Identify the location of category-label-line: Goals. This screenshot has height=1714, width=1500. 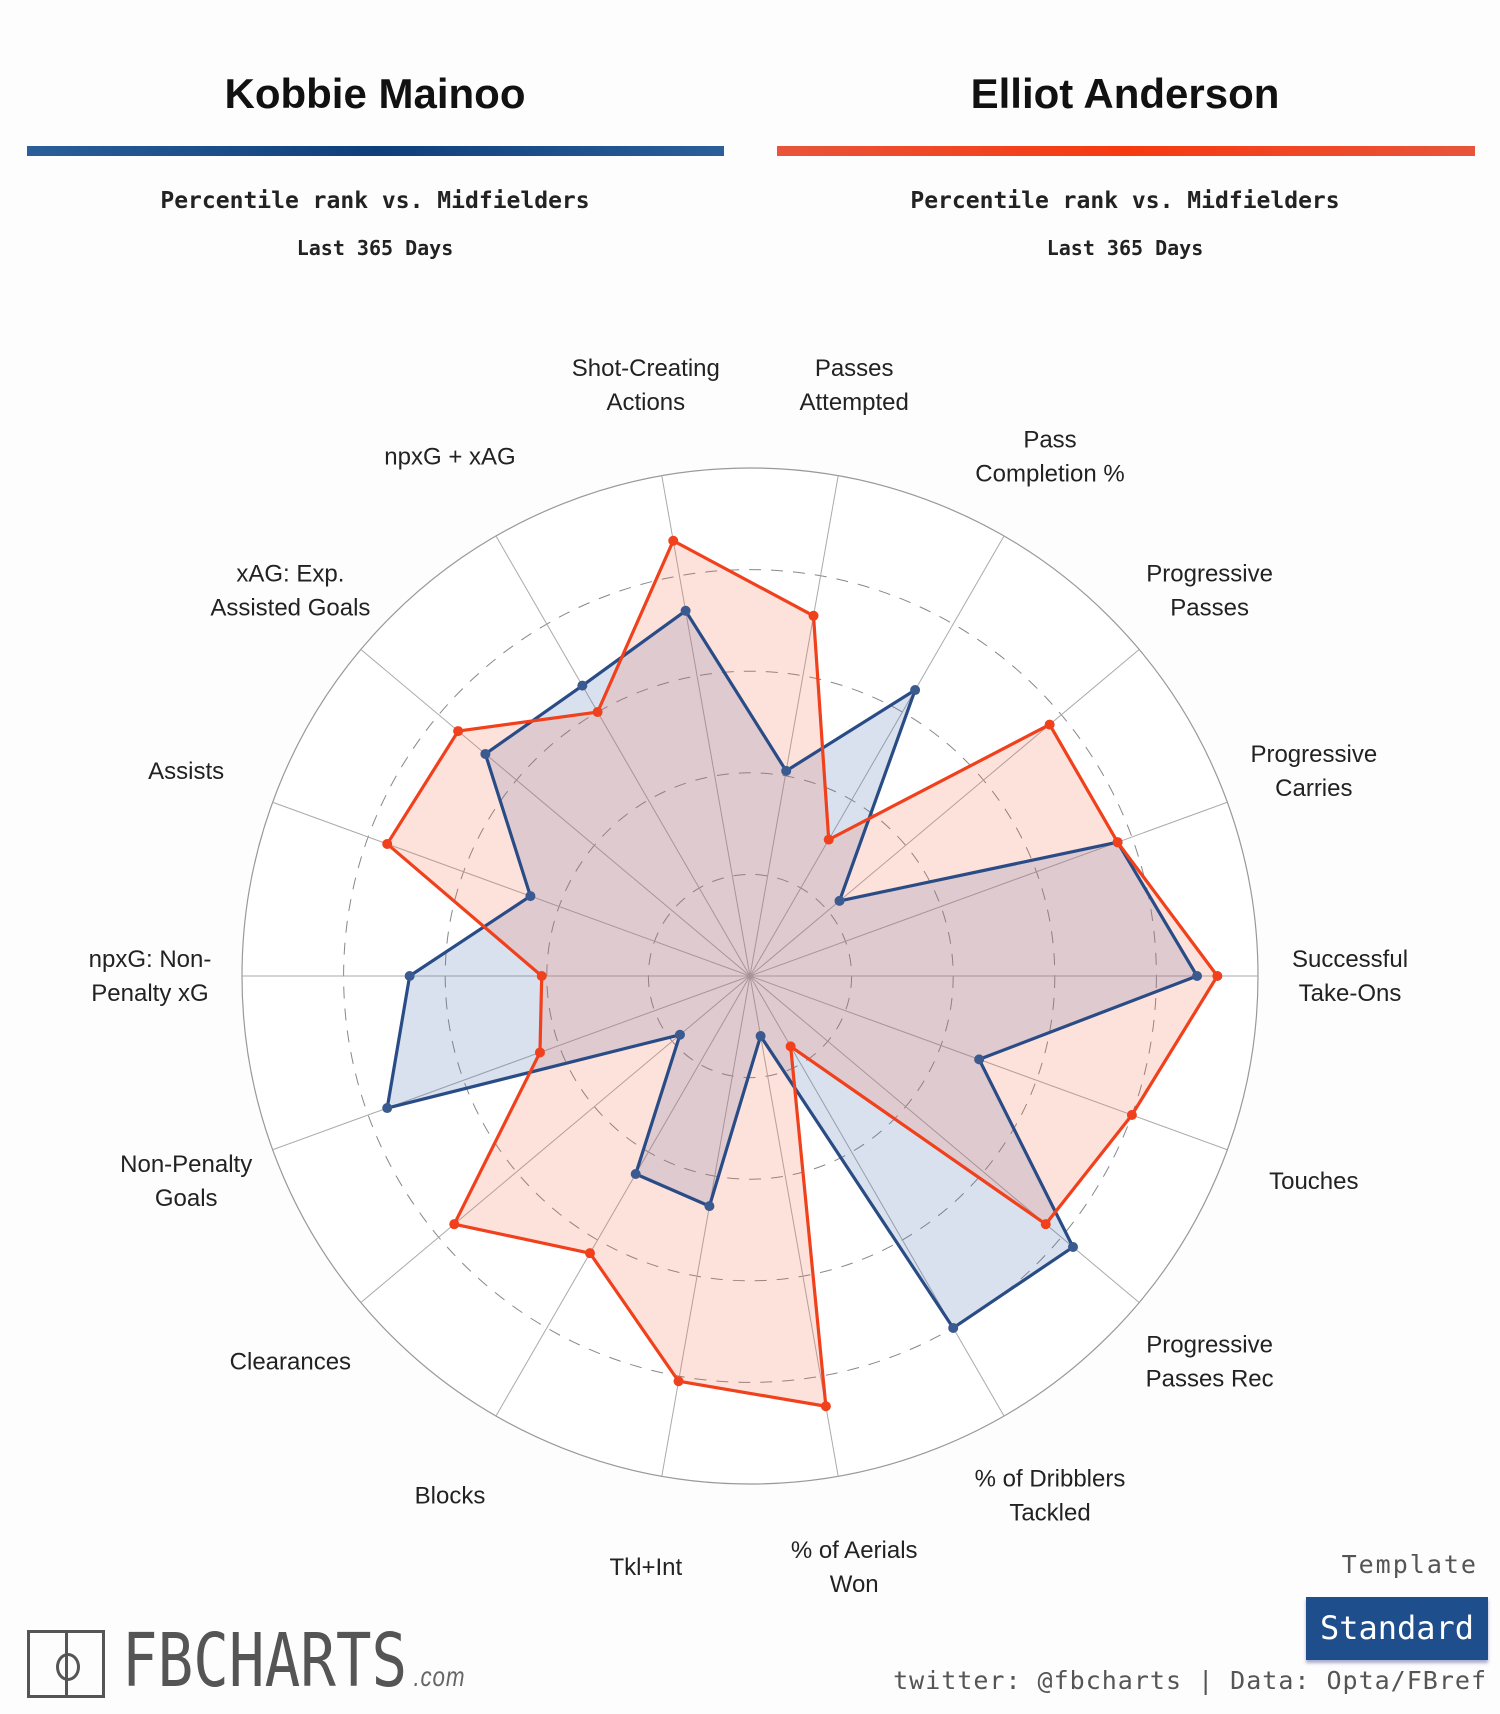
(186, 1198).